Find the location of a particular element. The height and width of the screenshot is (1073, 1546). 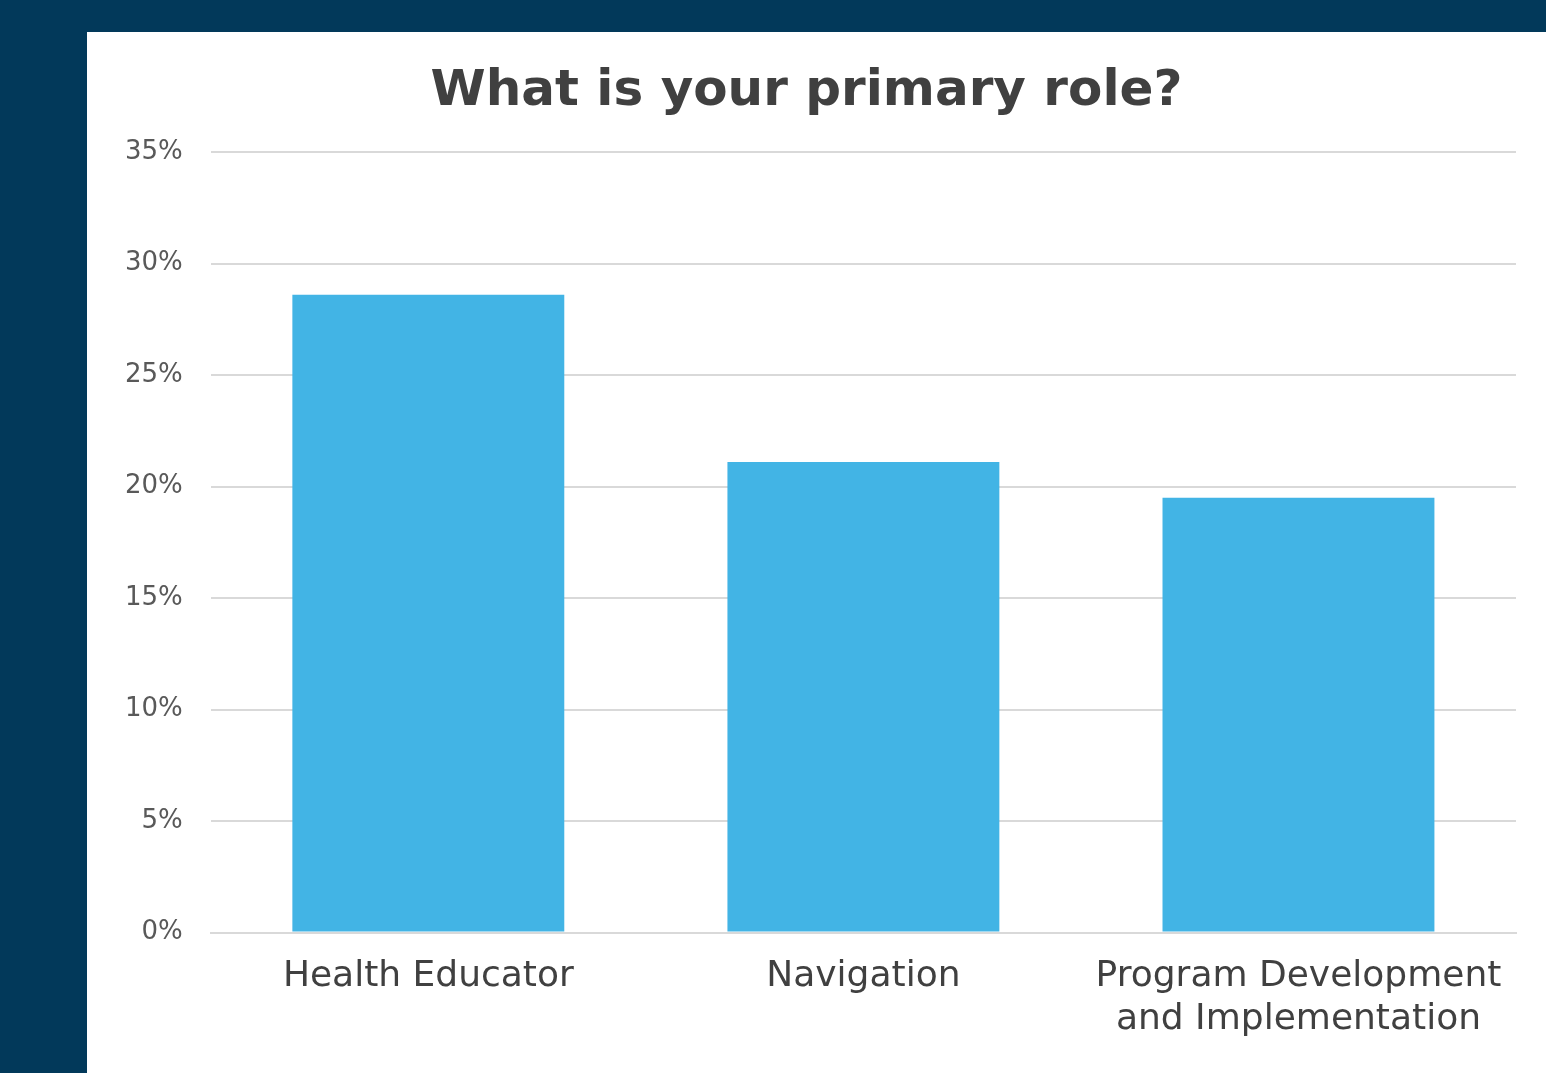

y-tick-label: 5% is located at coordinates (162, 818).